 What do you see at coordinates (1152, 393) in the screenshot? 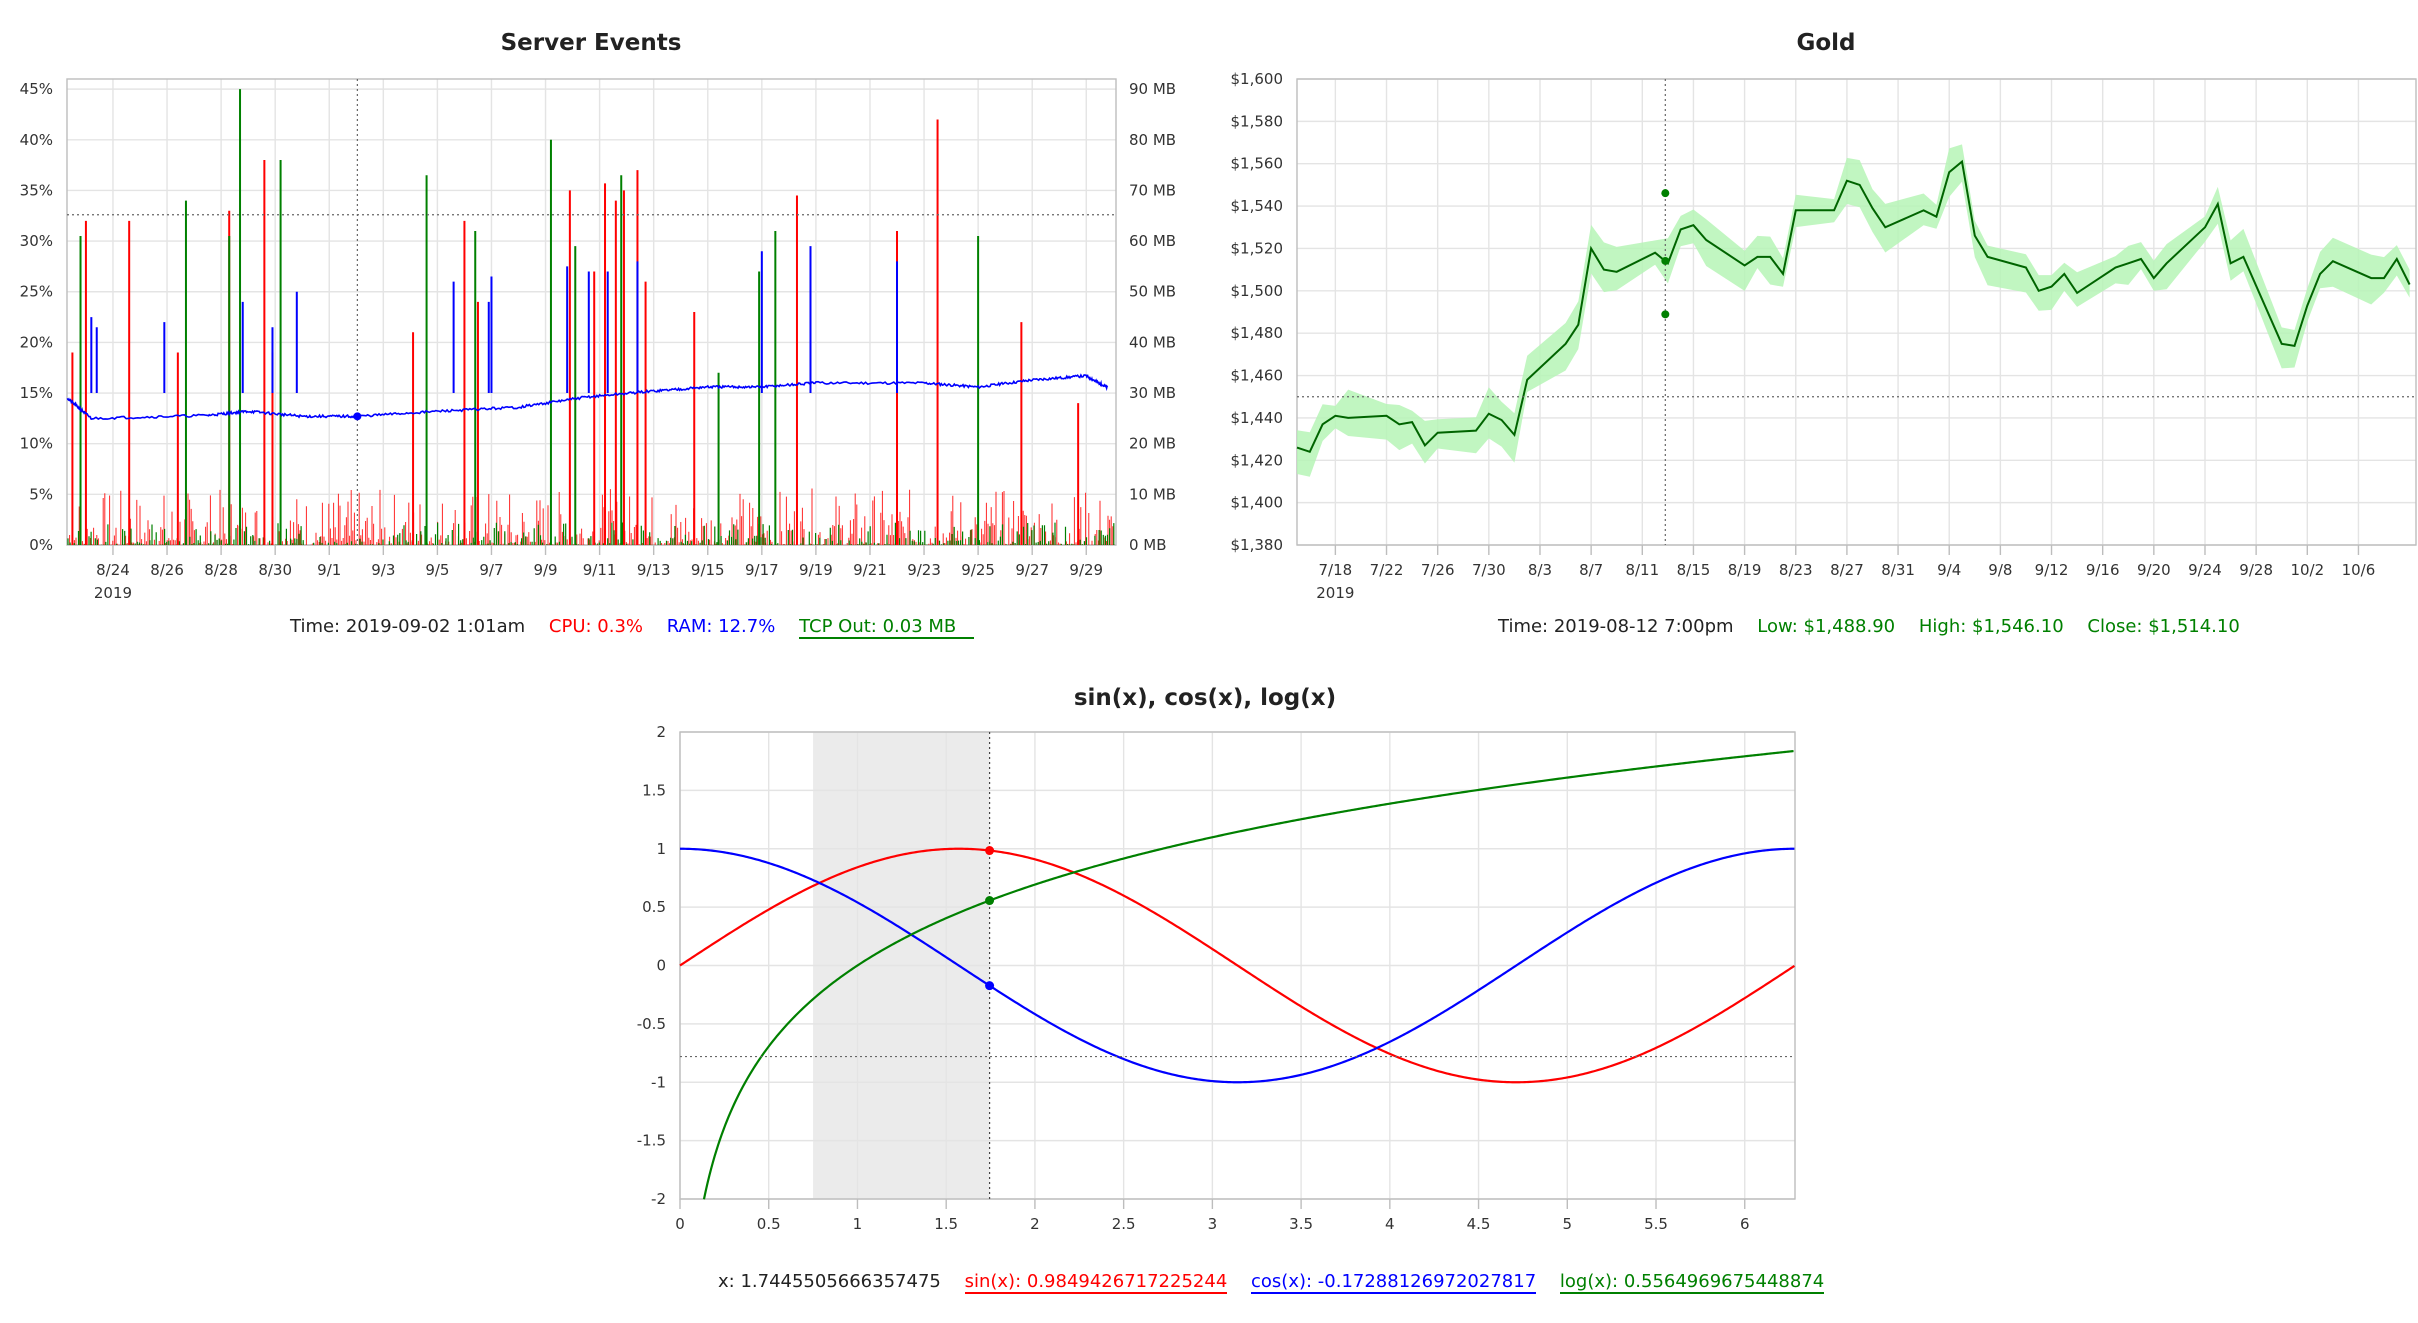
I see `server-y-right-tick: 30 MB` at bounding box center [1152, 393].